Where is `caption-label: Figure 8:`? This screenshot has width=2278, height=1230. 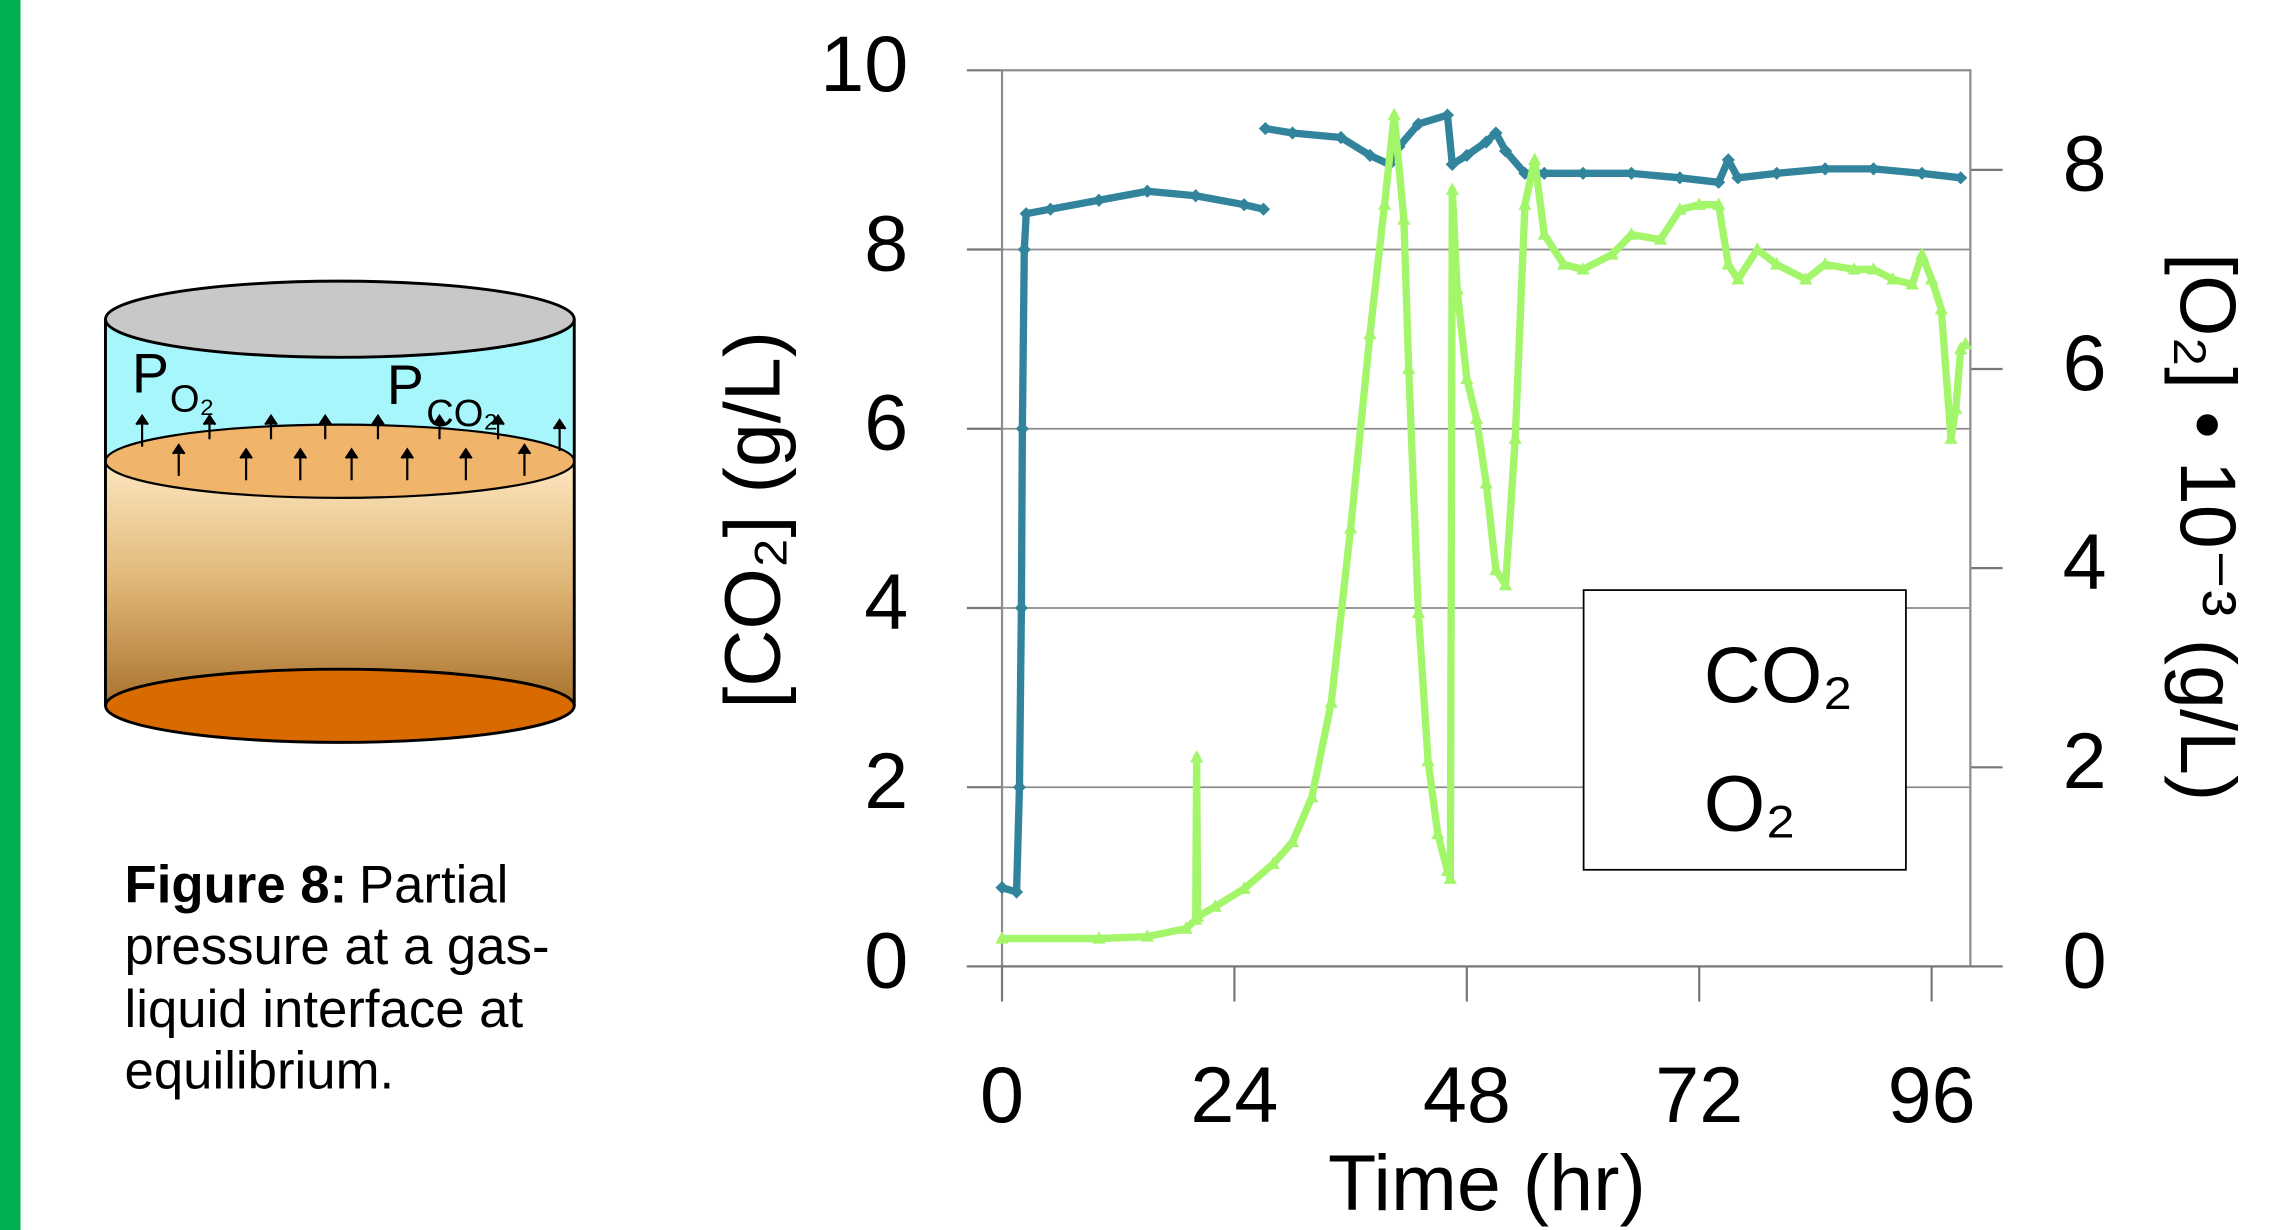 caption-label: Figure 8: is located at coordinates (236, 885).